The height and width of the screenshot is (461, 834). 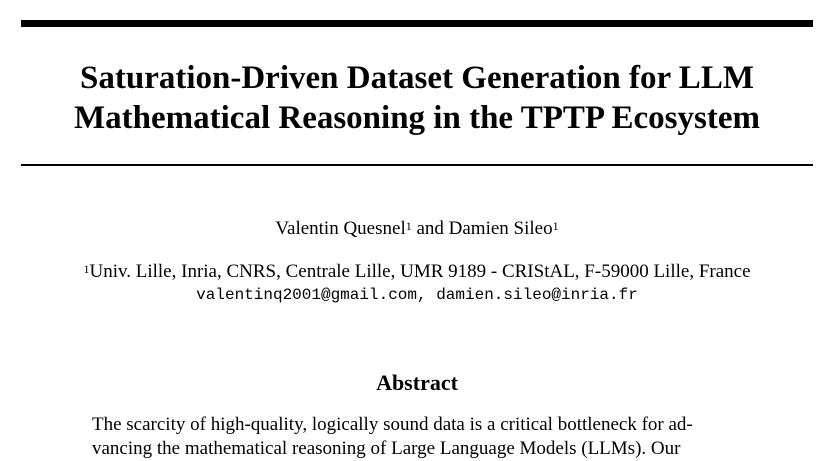 What do you see at coordinates (340, 228) in the screenshot?
I see `author-name: Valentin Quesnel` at bounding box center [340, 228].